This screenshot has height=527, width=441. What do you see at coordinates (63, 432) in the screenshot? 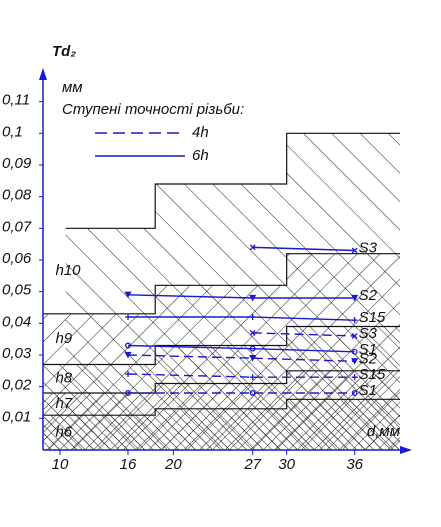
I see `zone-label: h6` at bounding box center [63, 432].